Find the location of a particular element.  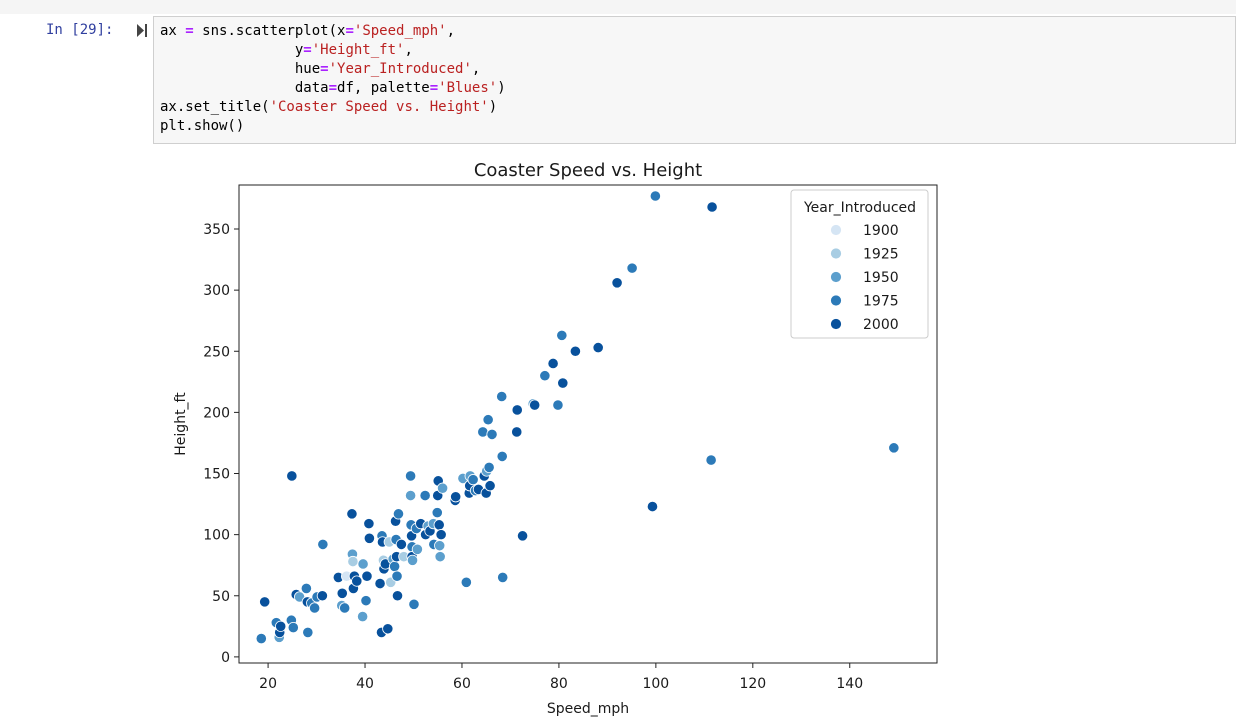

y-tick-label: 250 is located at coordinates (216, 352).